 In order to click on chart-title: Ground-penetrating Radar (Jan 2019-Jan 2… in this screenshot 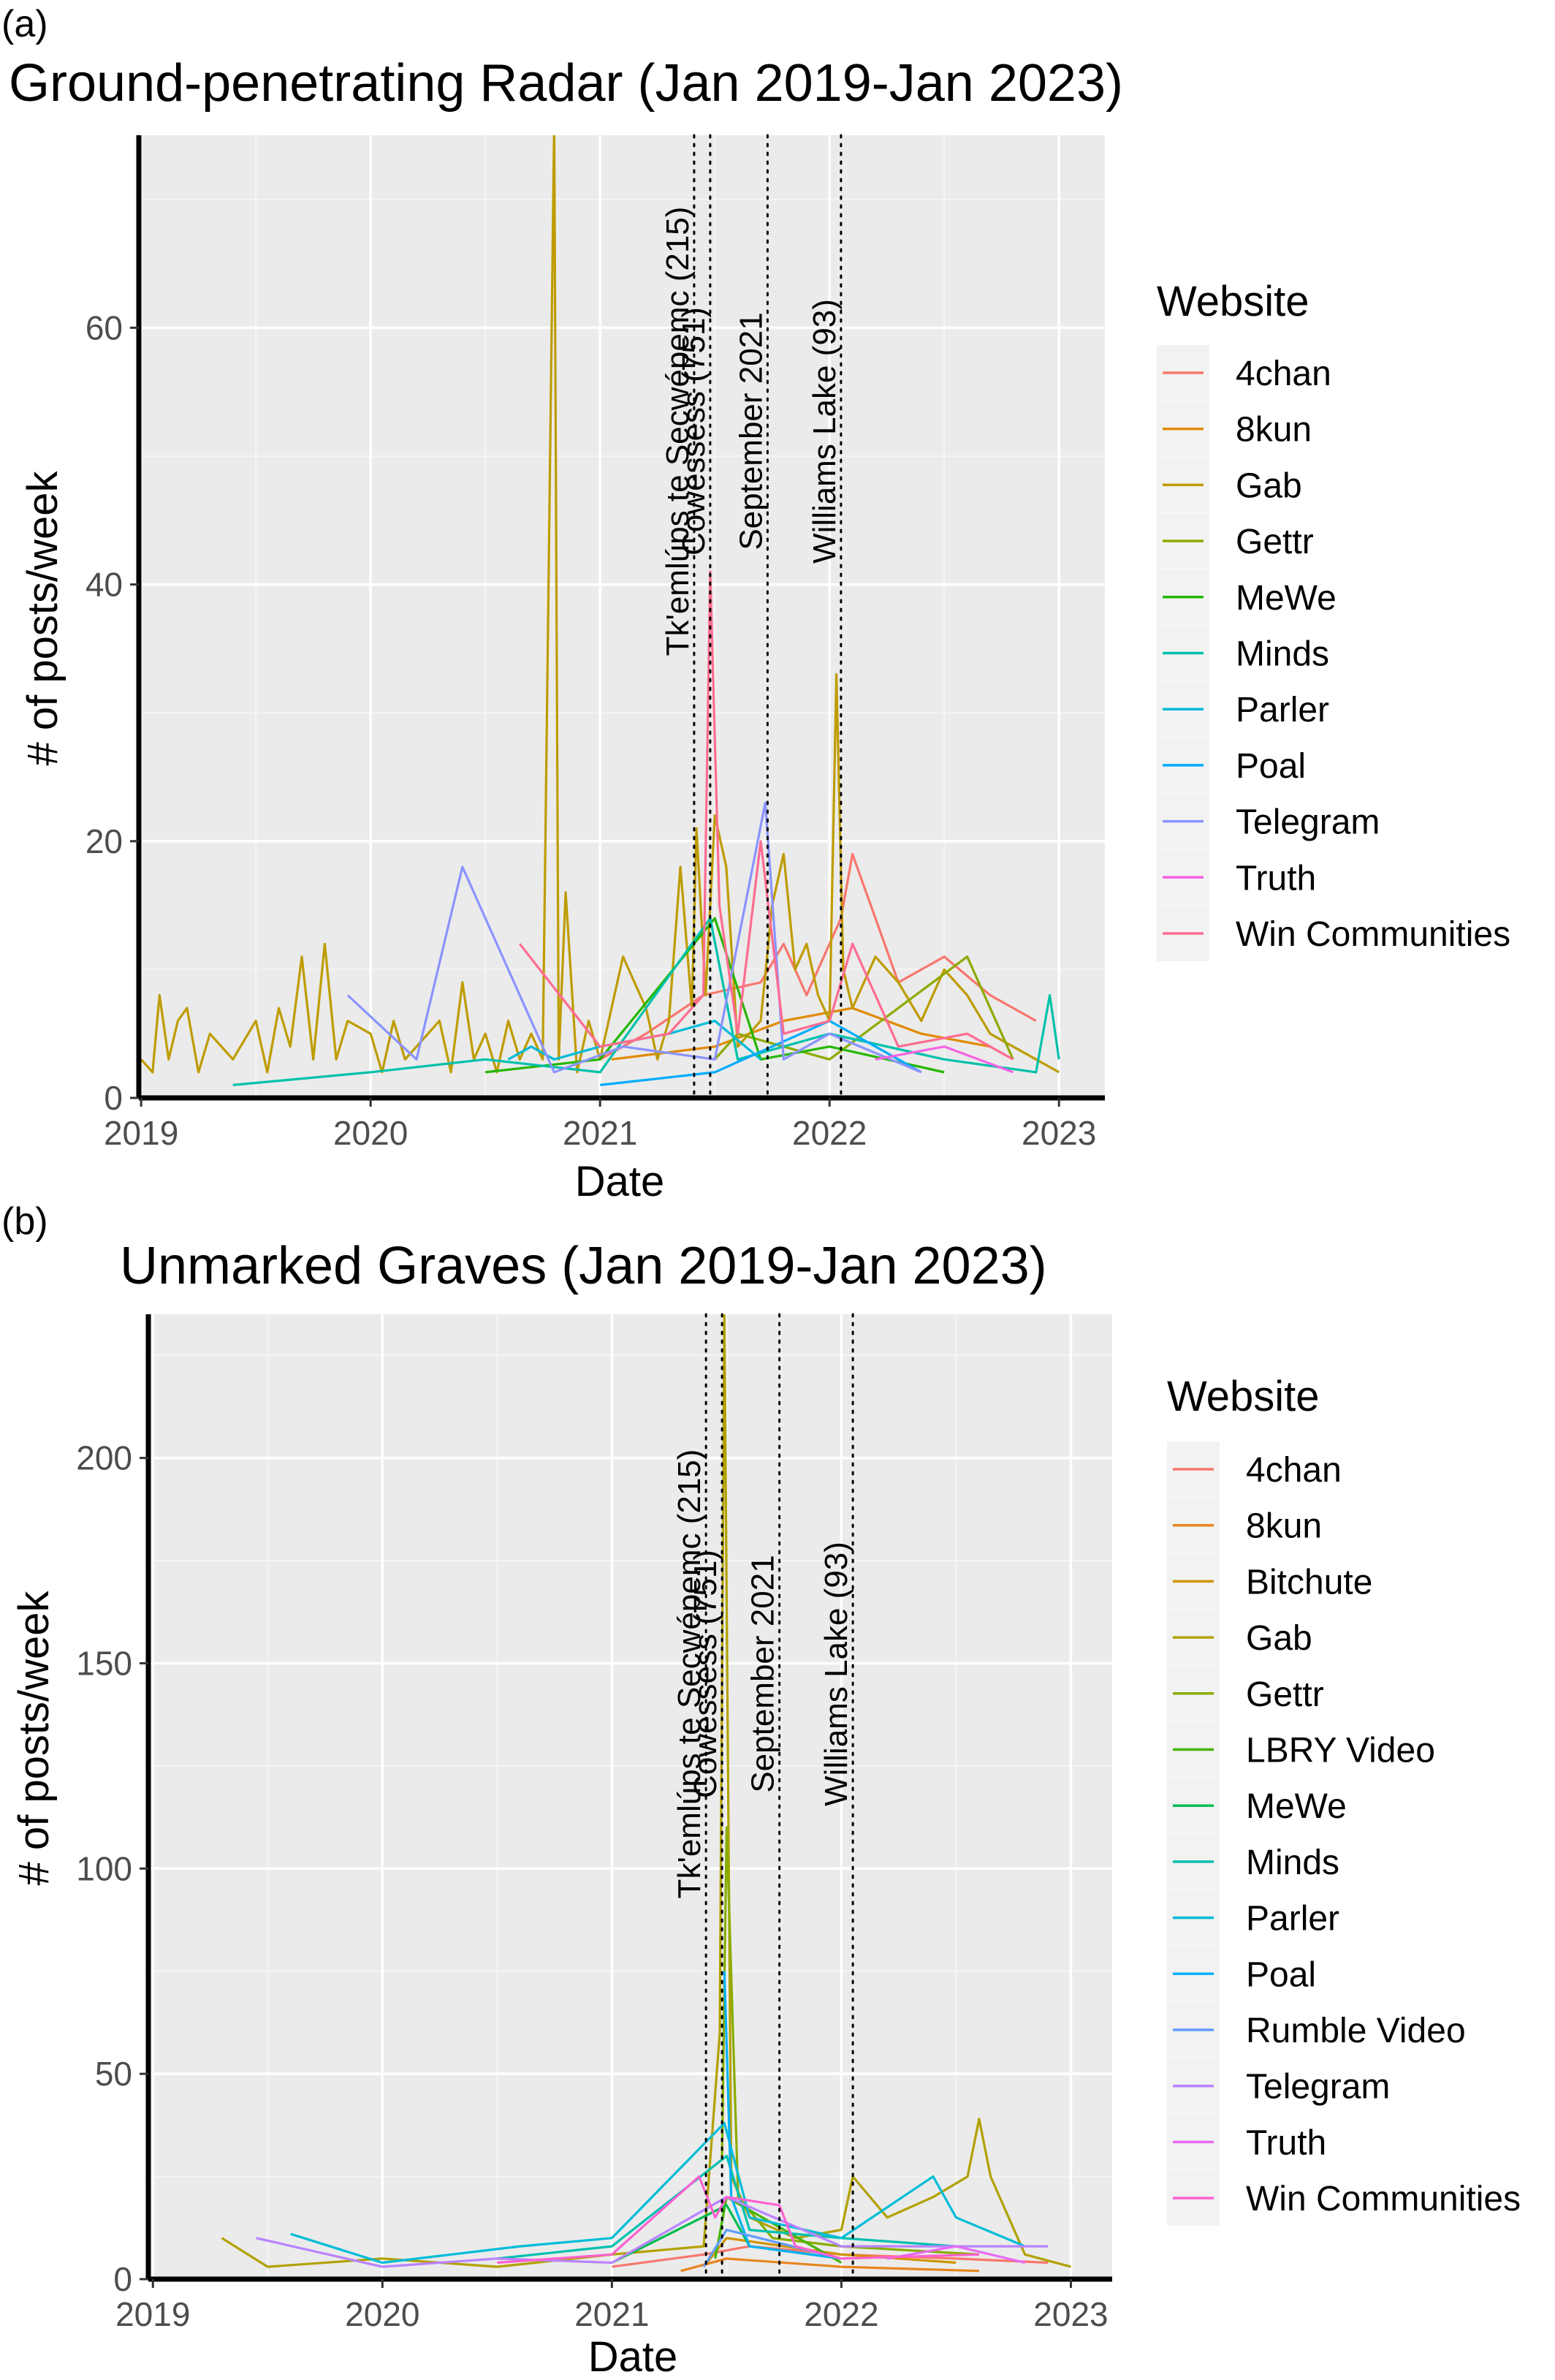, I will do `click(566, 83)`.